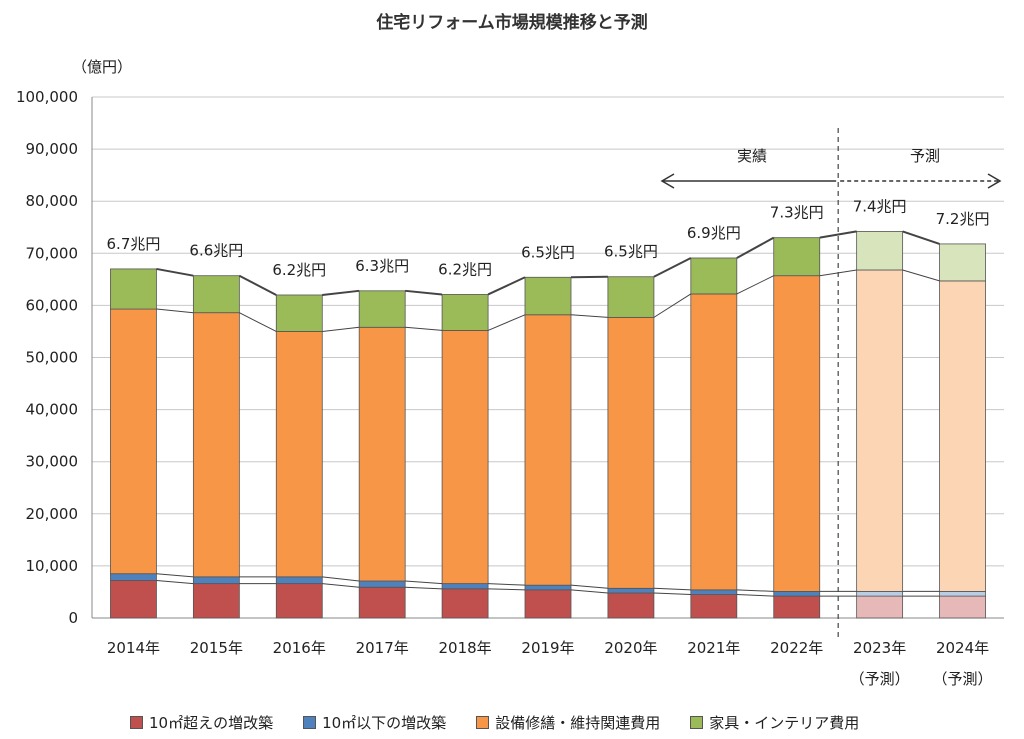 The height and width of the screenshot is (739, 1024). What do you see at coordinates (52, 358) in the screenshot?
I see `y-tick-label-5: 50,000` at bounding box center [52, 358].